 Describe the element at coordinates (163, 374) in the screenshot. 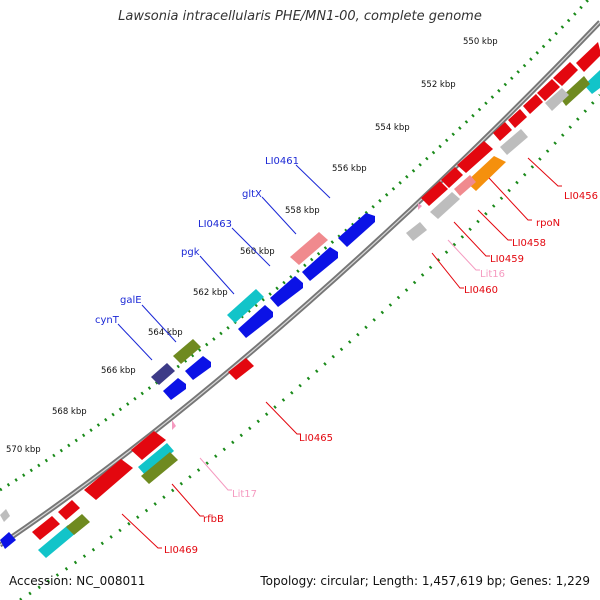

I see `gene-cynT` at that location.